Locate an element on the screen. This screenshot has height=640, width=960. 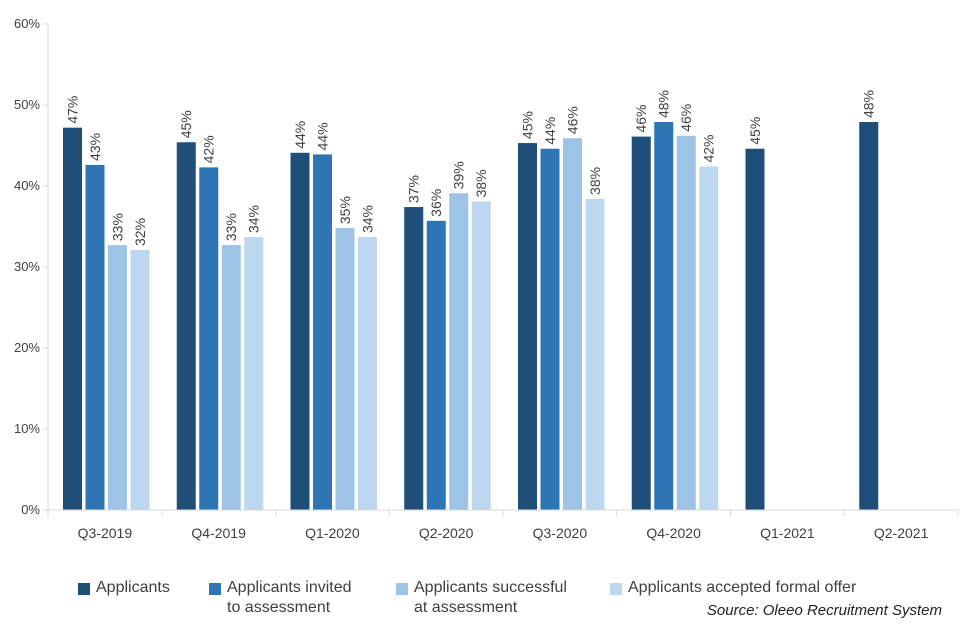
legend-line: Applicants successful is located at coordinates (490, 587).